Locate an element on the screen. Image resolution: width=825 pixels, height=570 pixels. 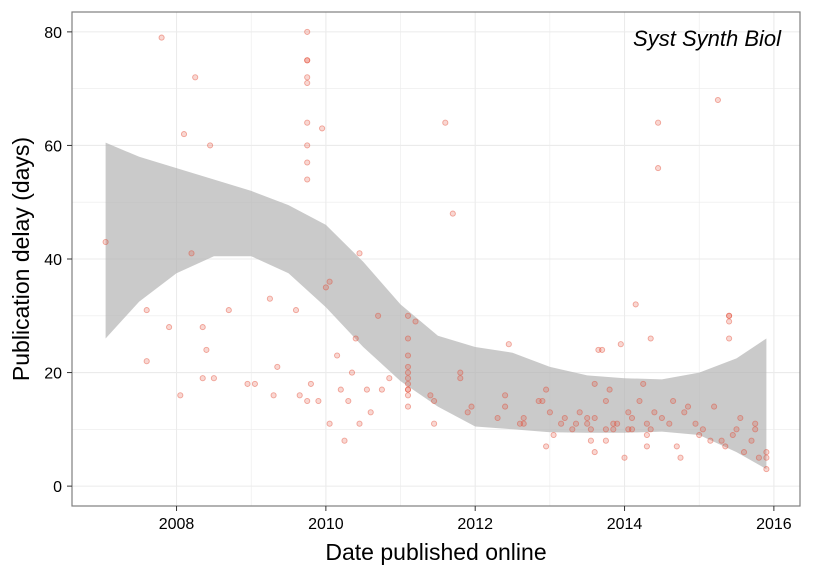
x-tick-label: 2012 is located at coordinates (475, 524).